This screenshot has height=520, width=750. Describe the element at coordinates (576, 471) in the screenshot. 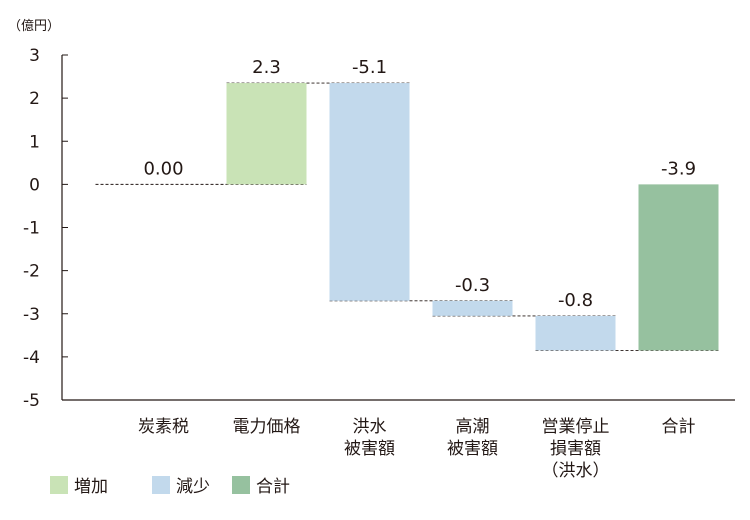

I see `category-label: （洪水）` at that location.